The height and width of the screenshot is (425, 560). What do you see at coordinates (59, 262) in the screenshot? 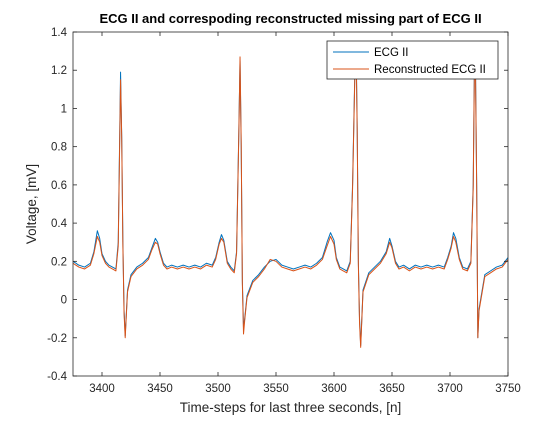
I see `y-tick-label: 0.2` at bounding box center [59, 262].